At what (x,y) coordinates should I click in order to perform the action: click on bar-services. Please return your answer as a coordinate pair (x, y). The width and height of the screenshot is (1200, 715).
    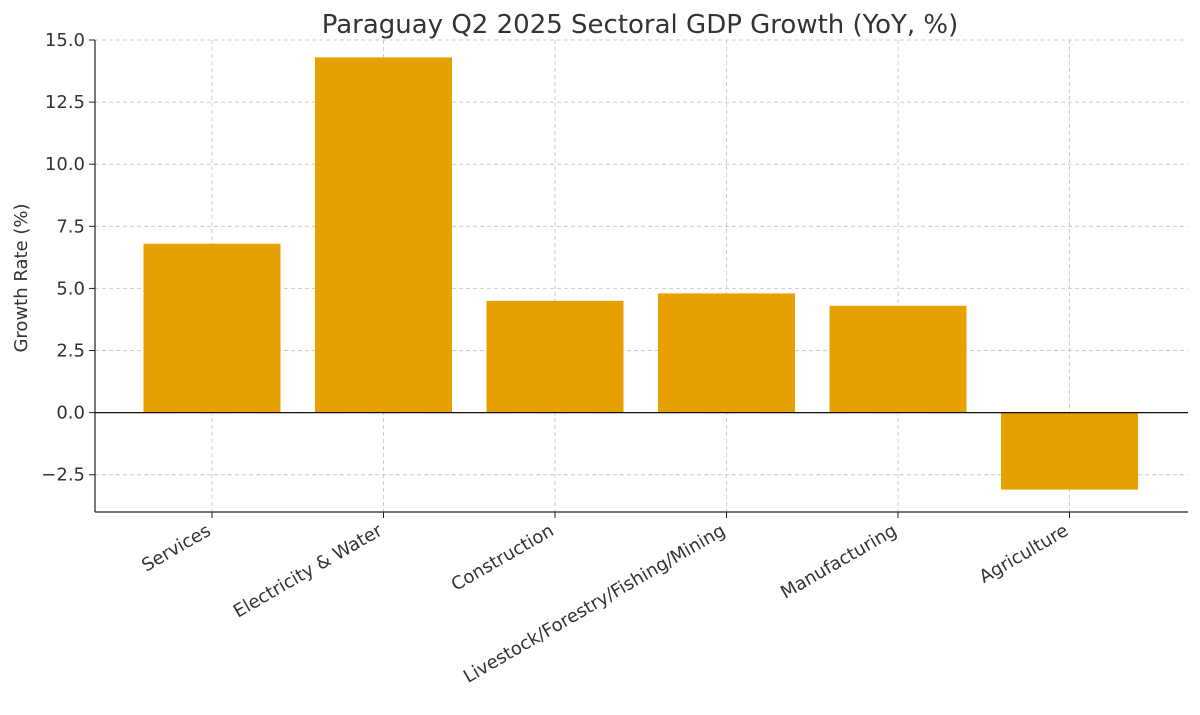
    Looking at the image, I should click on (212, 328).